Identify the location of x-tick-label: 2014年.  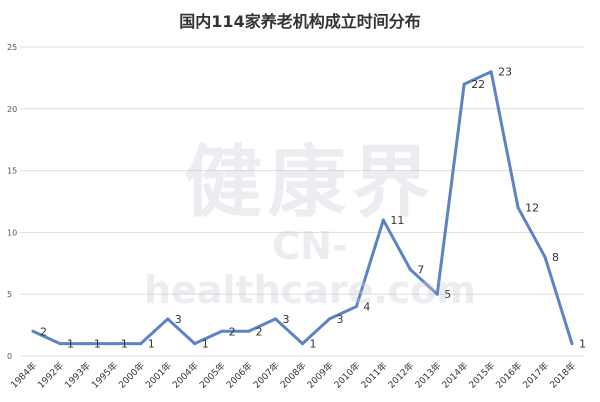
(454, 375).